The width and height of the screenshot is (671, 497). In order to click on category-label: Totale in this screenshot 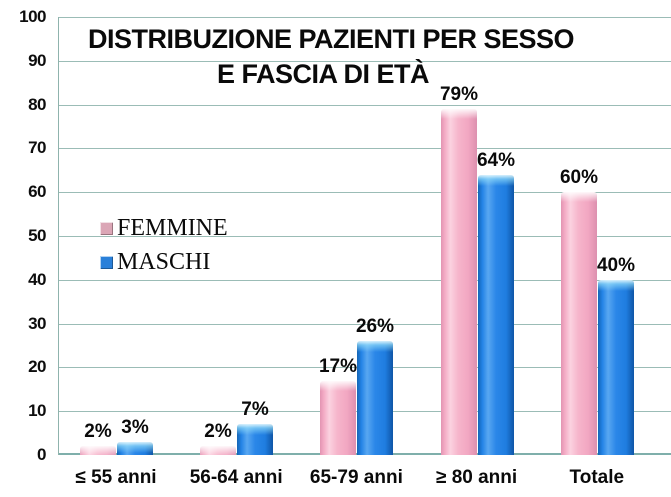, I will do `click(597, 477)`.